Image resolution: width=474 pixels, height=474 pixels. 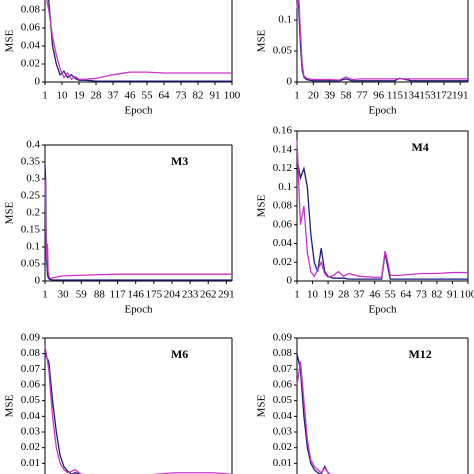 What do you see at coordinates (179, 161) in the screenshot?
I see `panel-title: M3` at bounding box center [179, 161].